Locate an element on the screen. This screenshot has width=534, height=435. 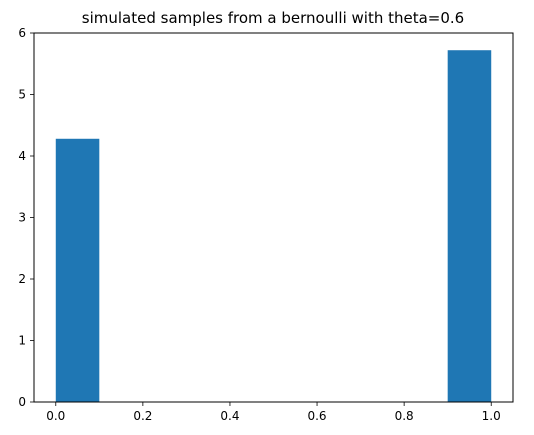
y-tick-label: 2 is located at coordinates (22, 279).